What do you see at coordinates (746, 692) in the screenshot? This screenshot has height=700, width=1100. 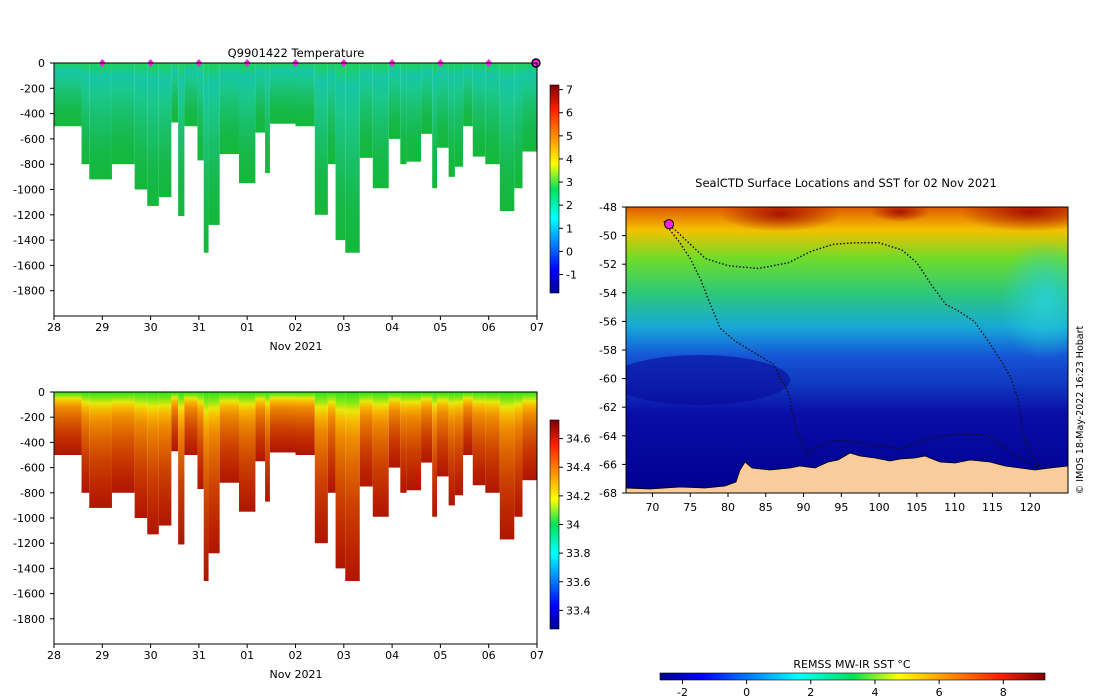 I see `sst-colorbar-tick-label: 0` at bounding box center [746, 692].